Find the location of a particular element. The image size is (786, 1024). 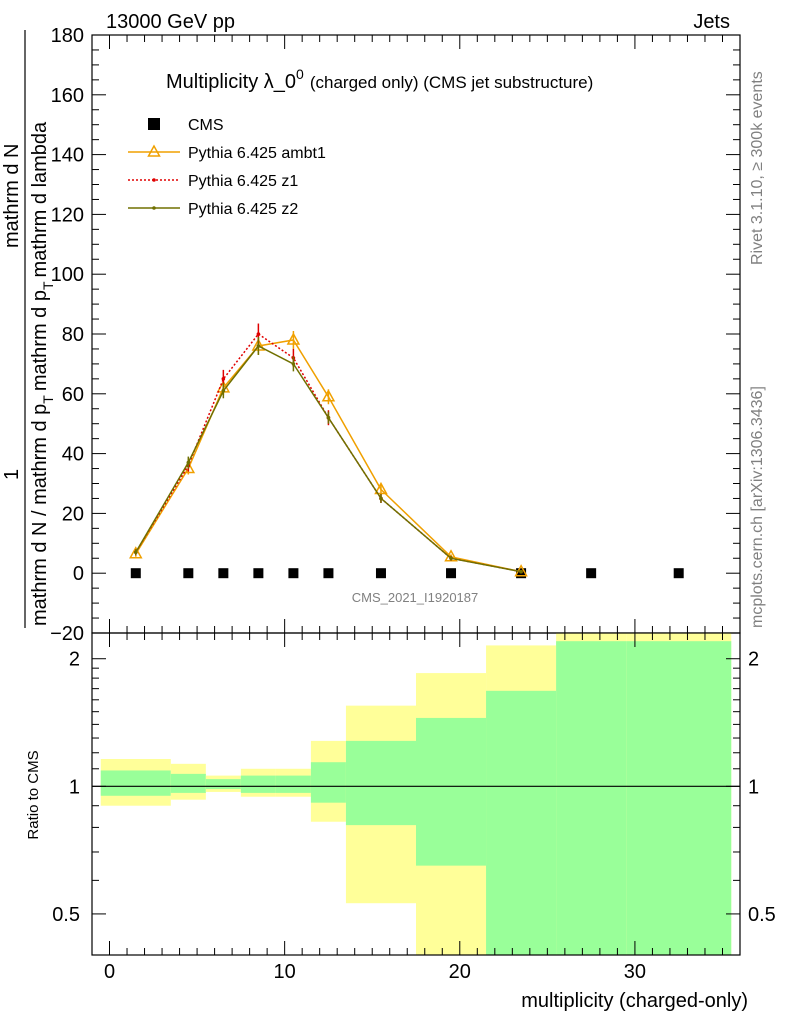

y-tick-label: 0 is located at coordinates (78, 574).